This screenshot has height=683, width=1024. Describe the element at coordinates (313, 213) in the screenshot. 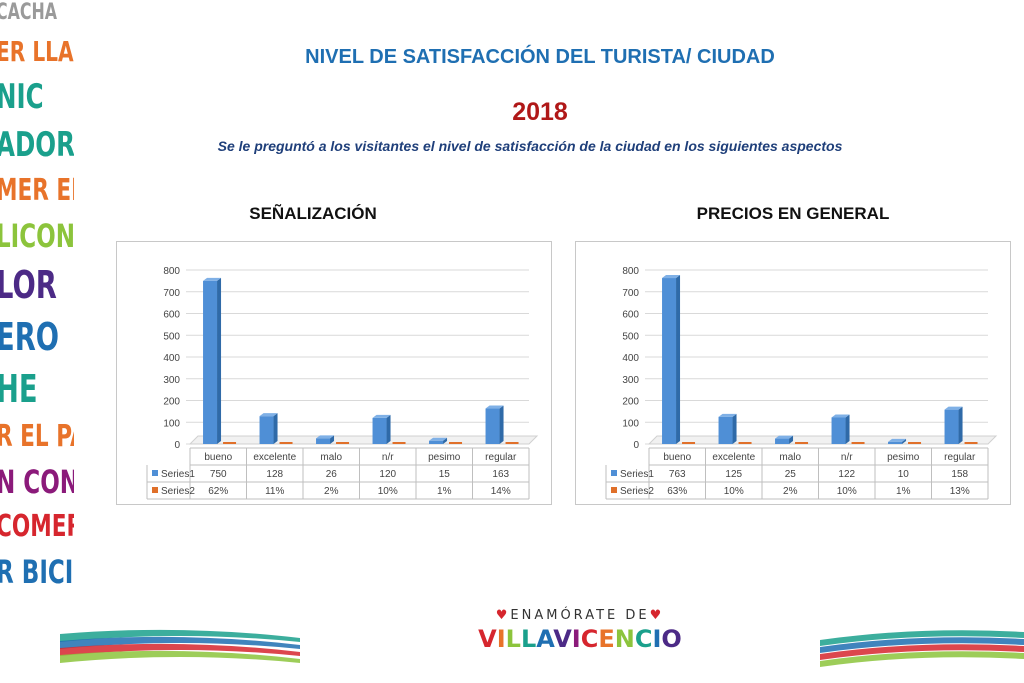

I see `chart-title-senalizacion: SEÑALIZACIÓN` at that location.